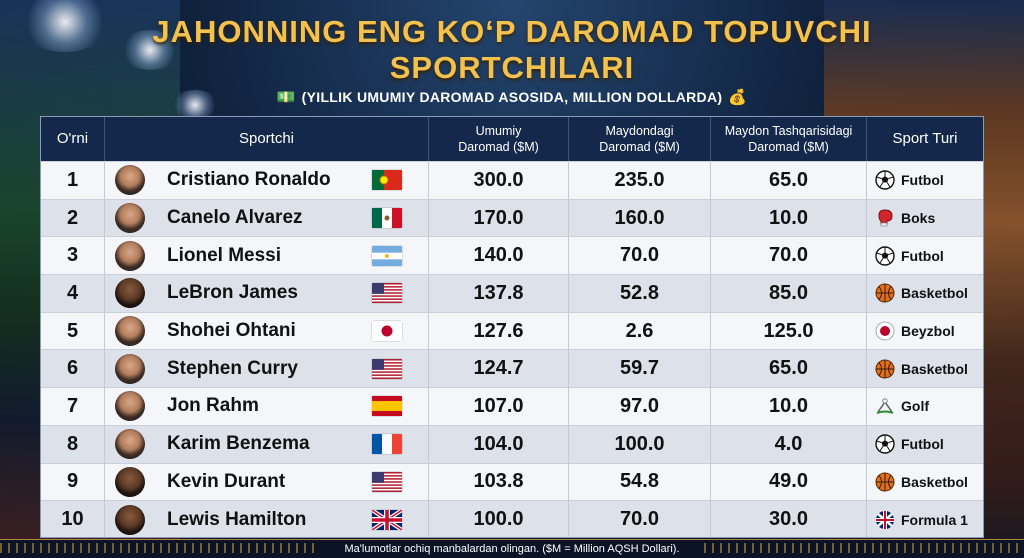 The width and height of the screenshot is (1024, 558). What do you see at coordinates (73, 256) in the screenshot?
I see `cell-rank: 3` at bounding box center [73, 256].